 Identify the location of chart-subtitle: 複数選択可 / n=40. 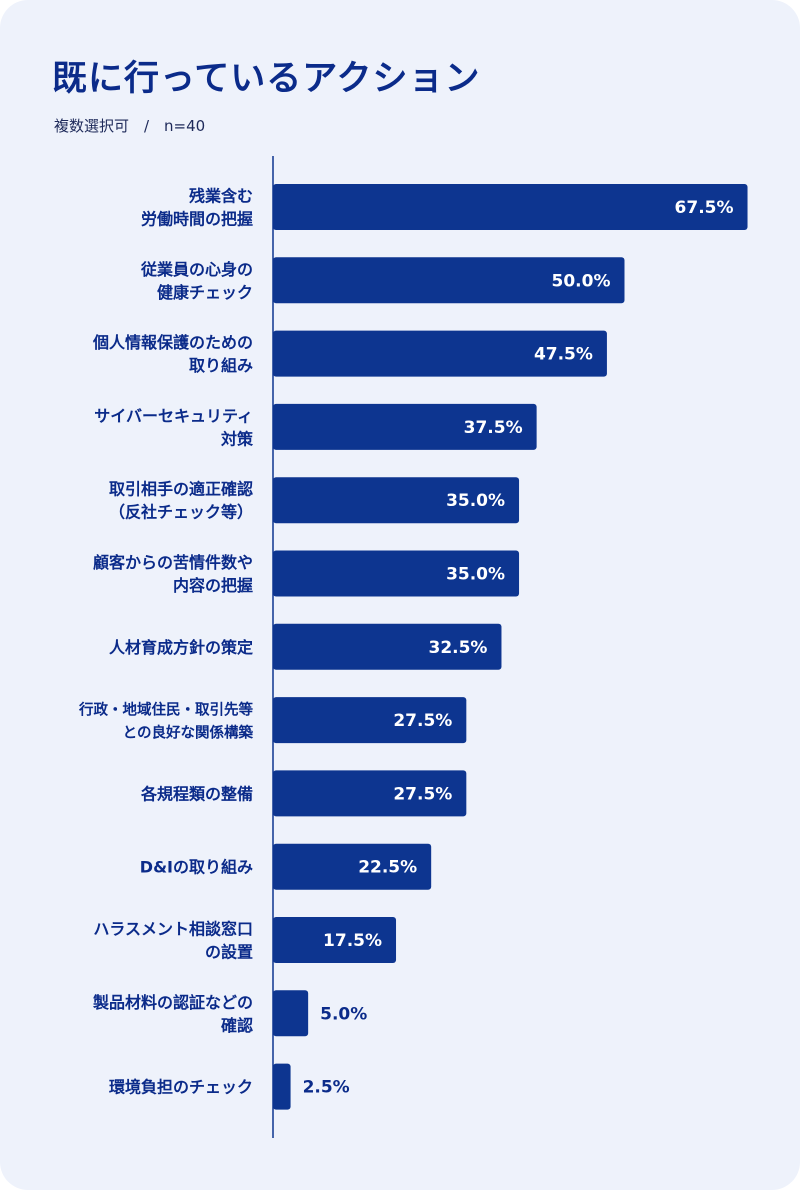
(130, 126).